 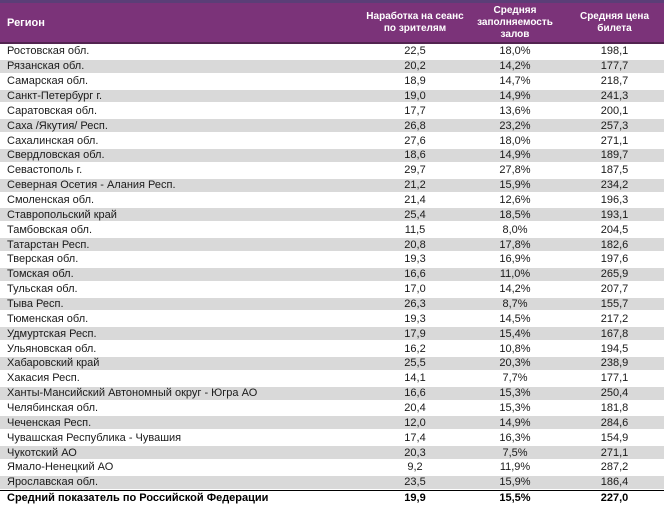 I want to click on table-row: Ярославская обл. 23,5 15,9% 186,4, so click(x=332, y=482).